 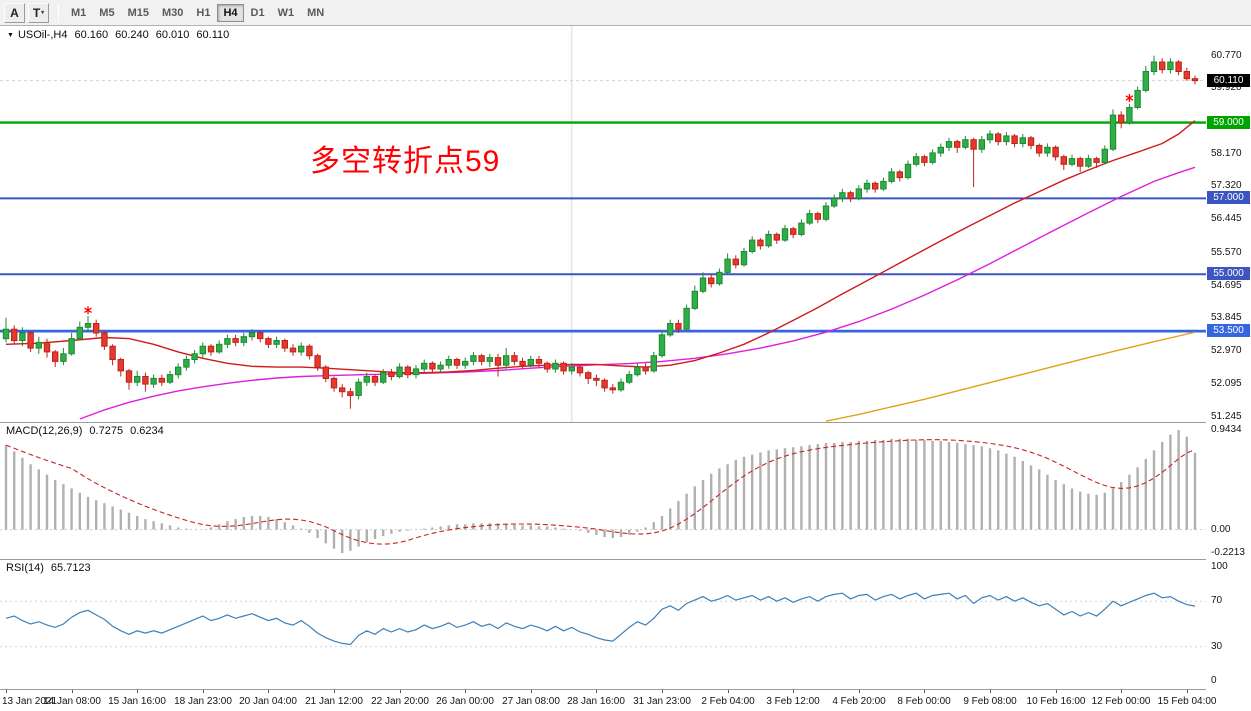 I want to click on rsi-axis-label: 0, so click(x=1214, y=680).